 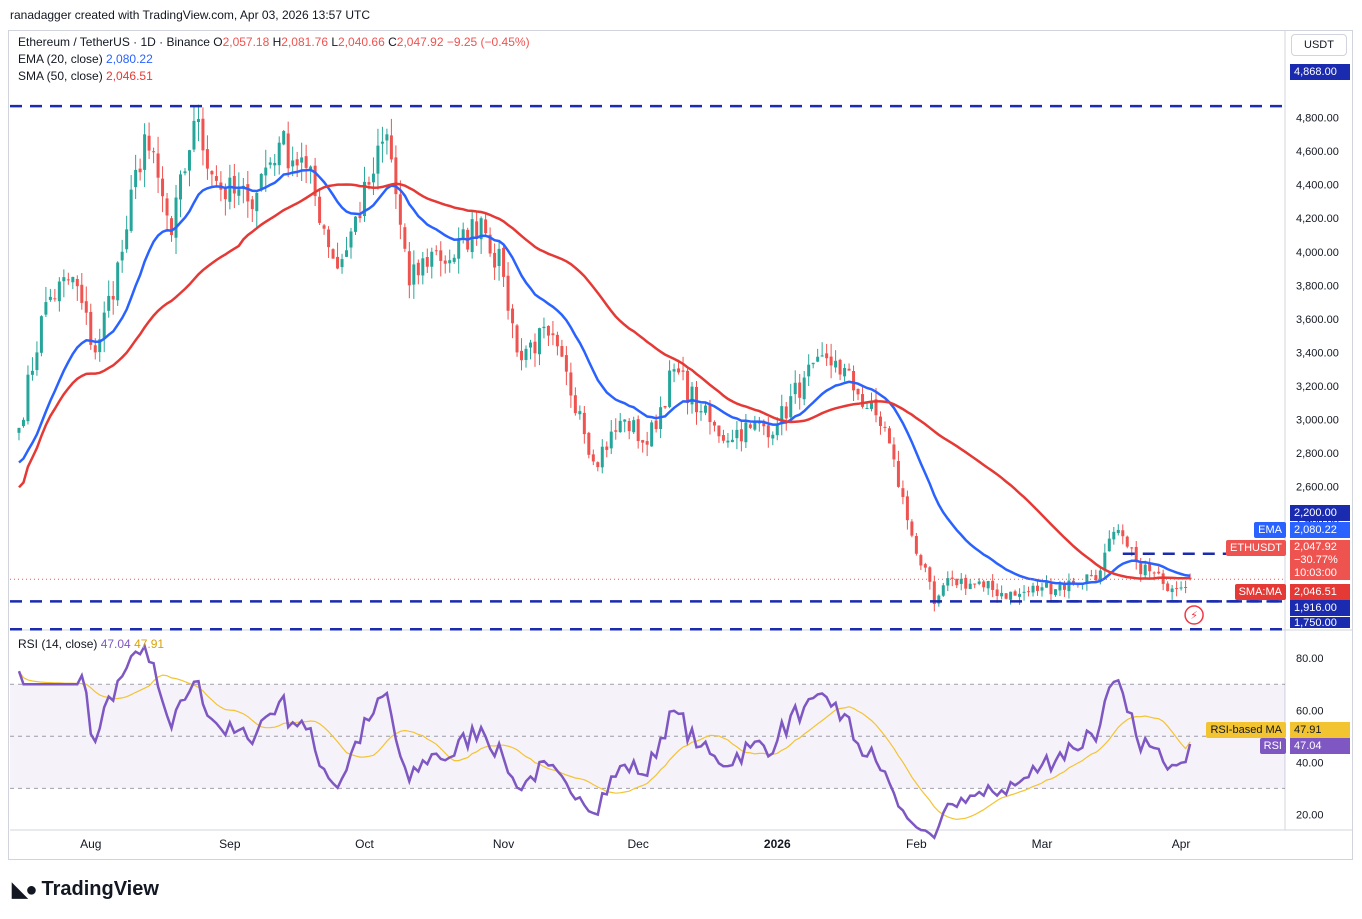 What do you see at coordinates (246, 42) in the screenshot?
I see `open-value: 2,057.18` at bounding box center [246, 42].